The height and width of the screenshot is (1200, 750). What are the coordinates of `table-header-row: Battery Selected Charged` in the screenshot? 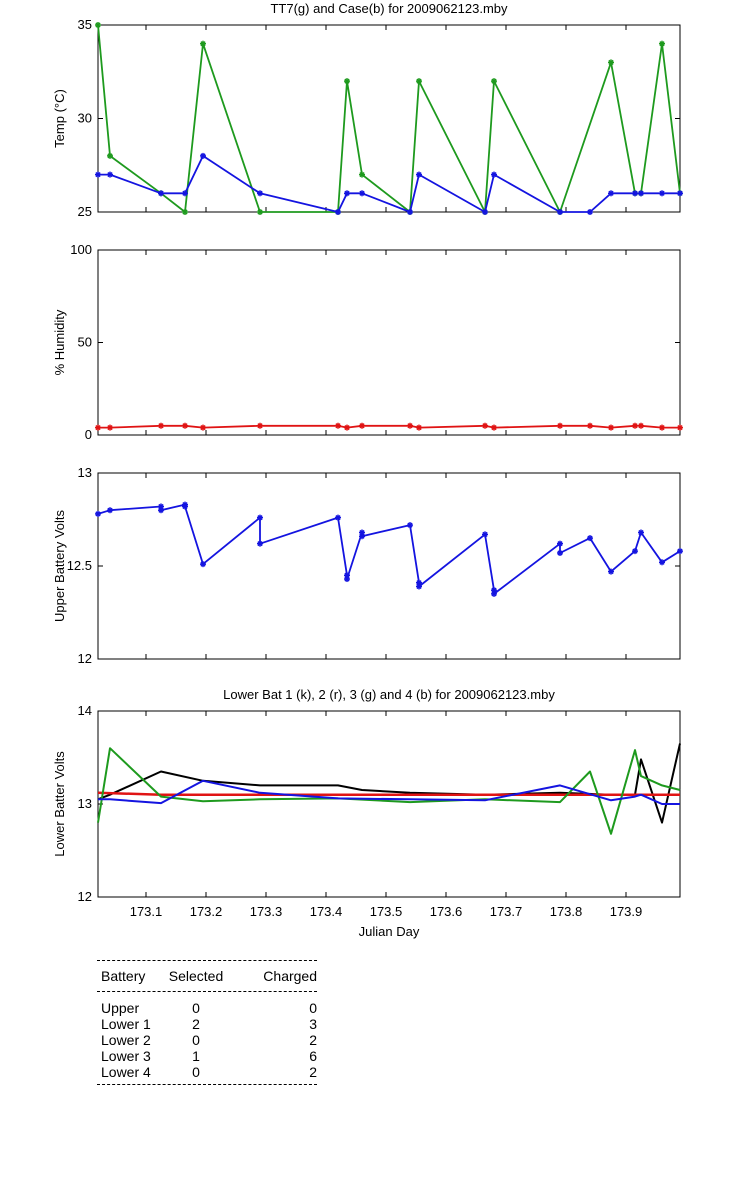 It's located at (207, 976).